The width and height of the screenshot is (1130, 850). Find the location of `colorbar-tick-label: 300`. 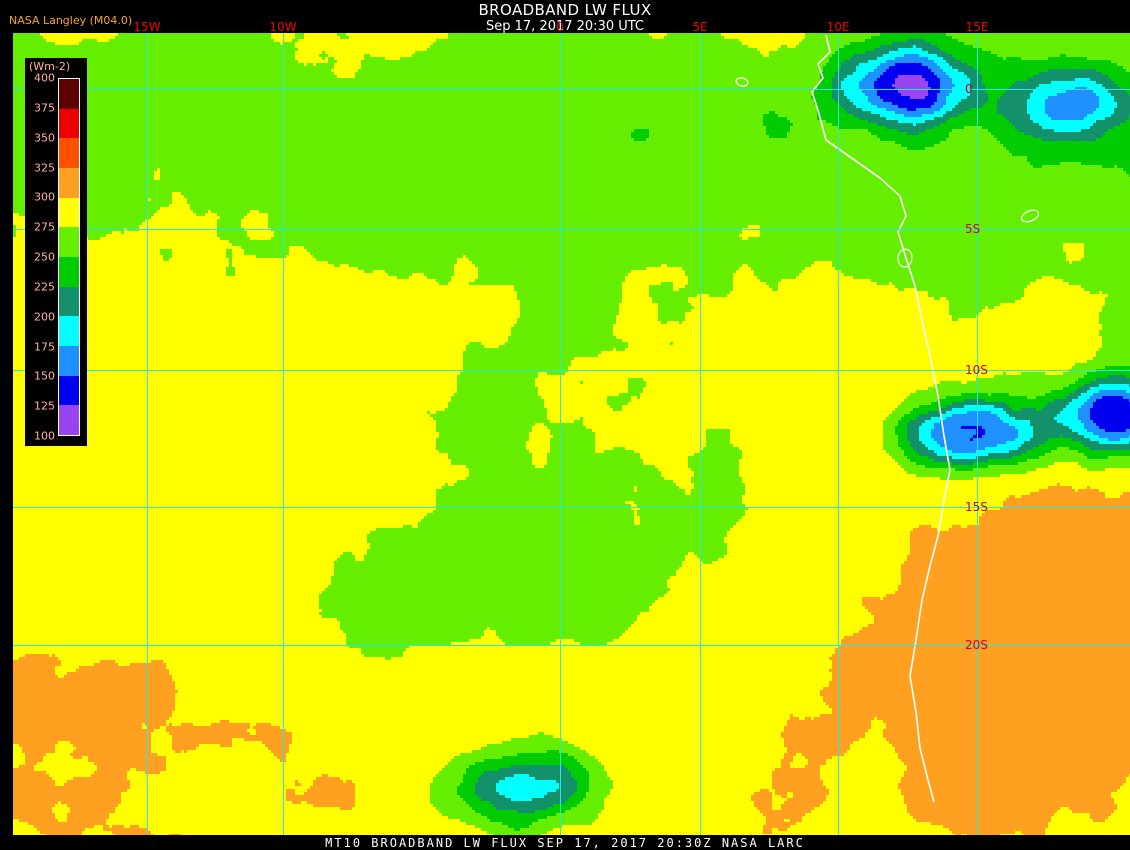

colorbar-tick-label: 300 is located at coordinates (44, 197).